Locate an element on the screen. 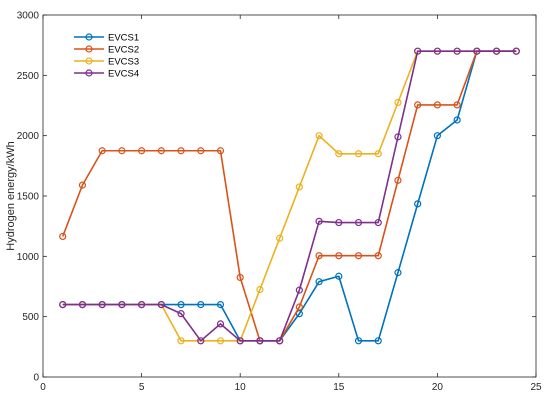 This screenshot has height=401, width=550. legend-label: EVCS4 is located at coordinates (123, 73).